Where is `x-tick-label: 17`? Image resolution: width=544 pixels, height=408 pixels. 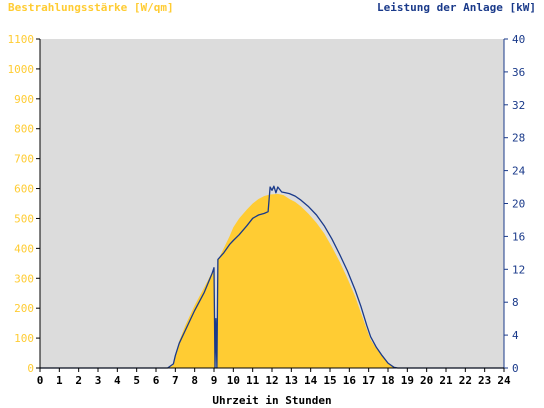 x-tick-label: 17 is located at coordinates (368, 380).